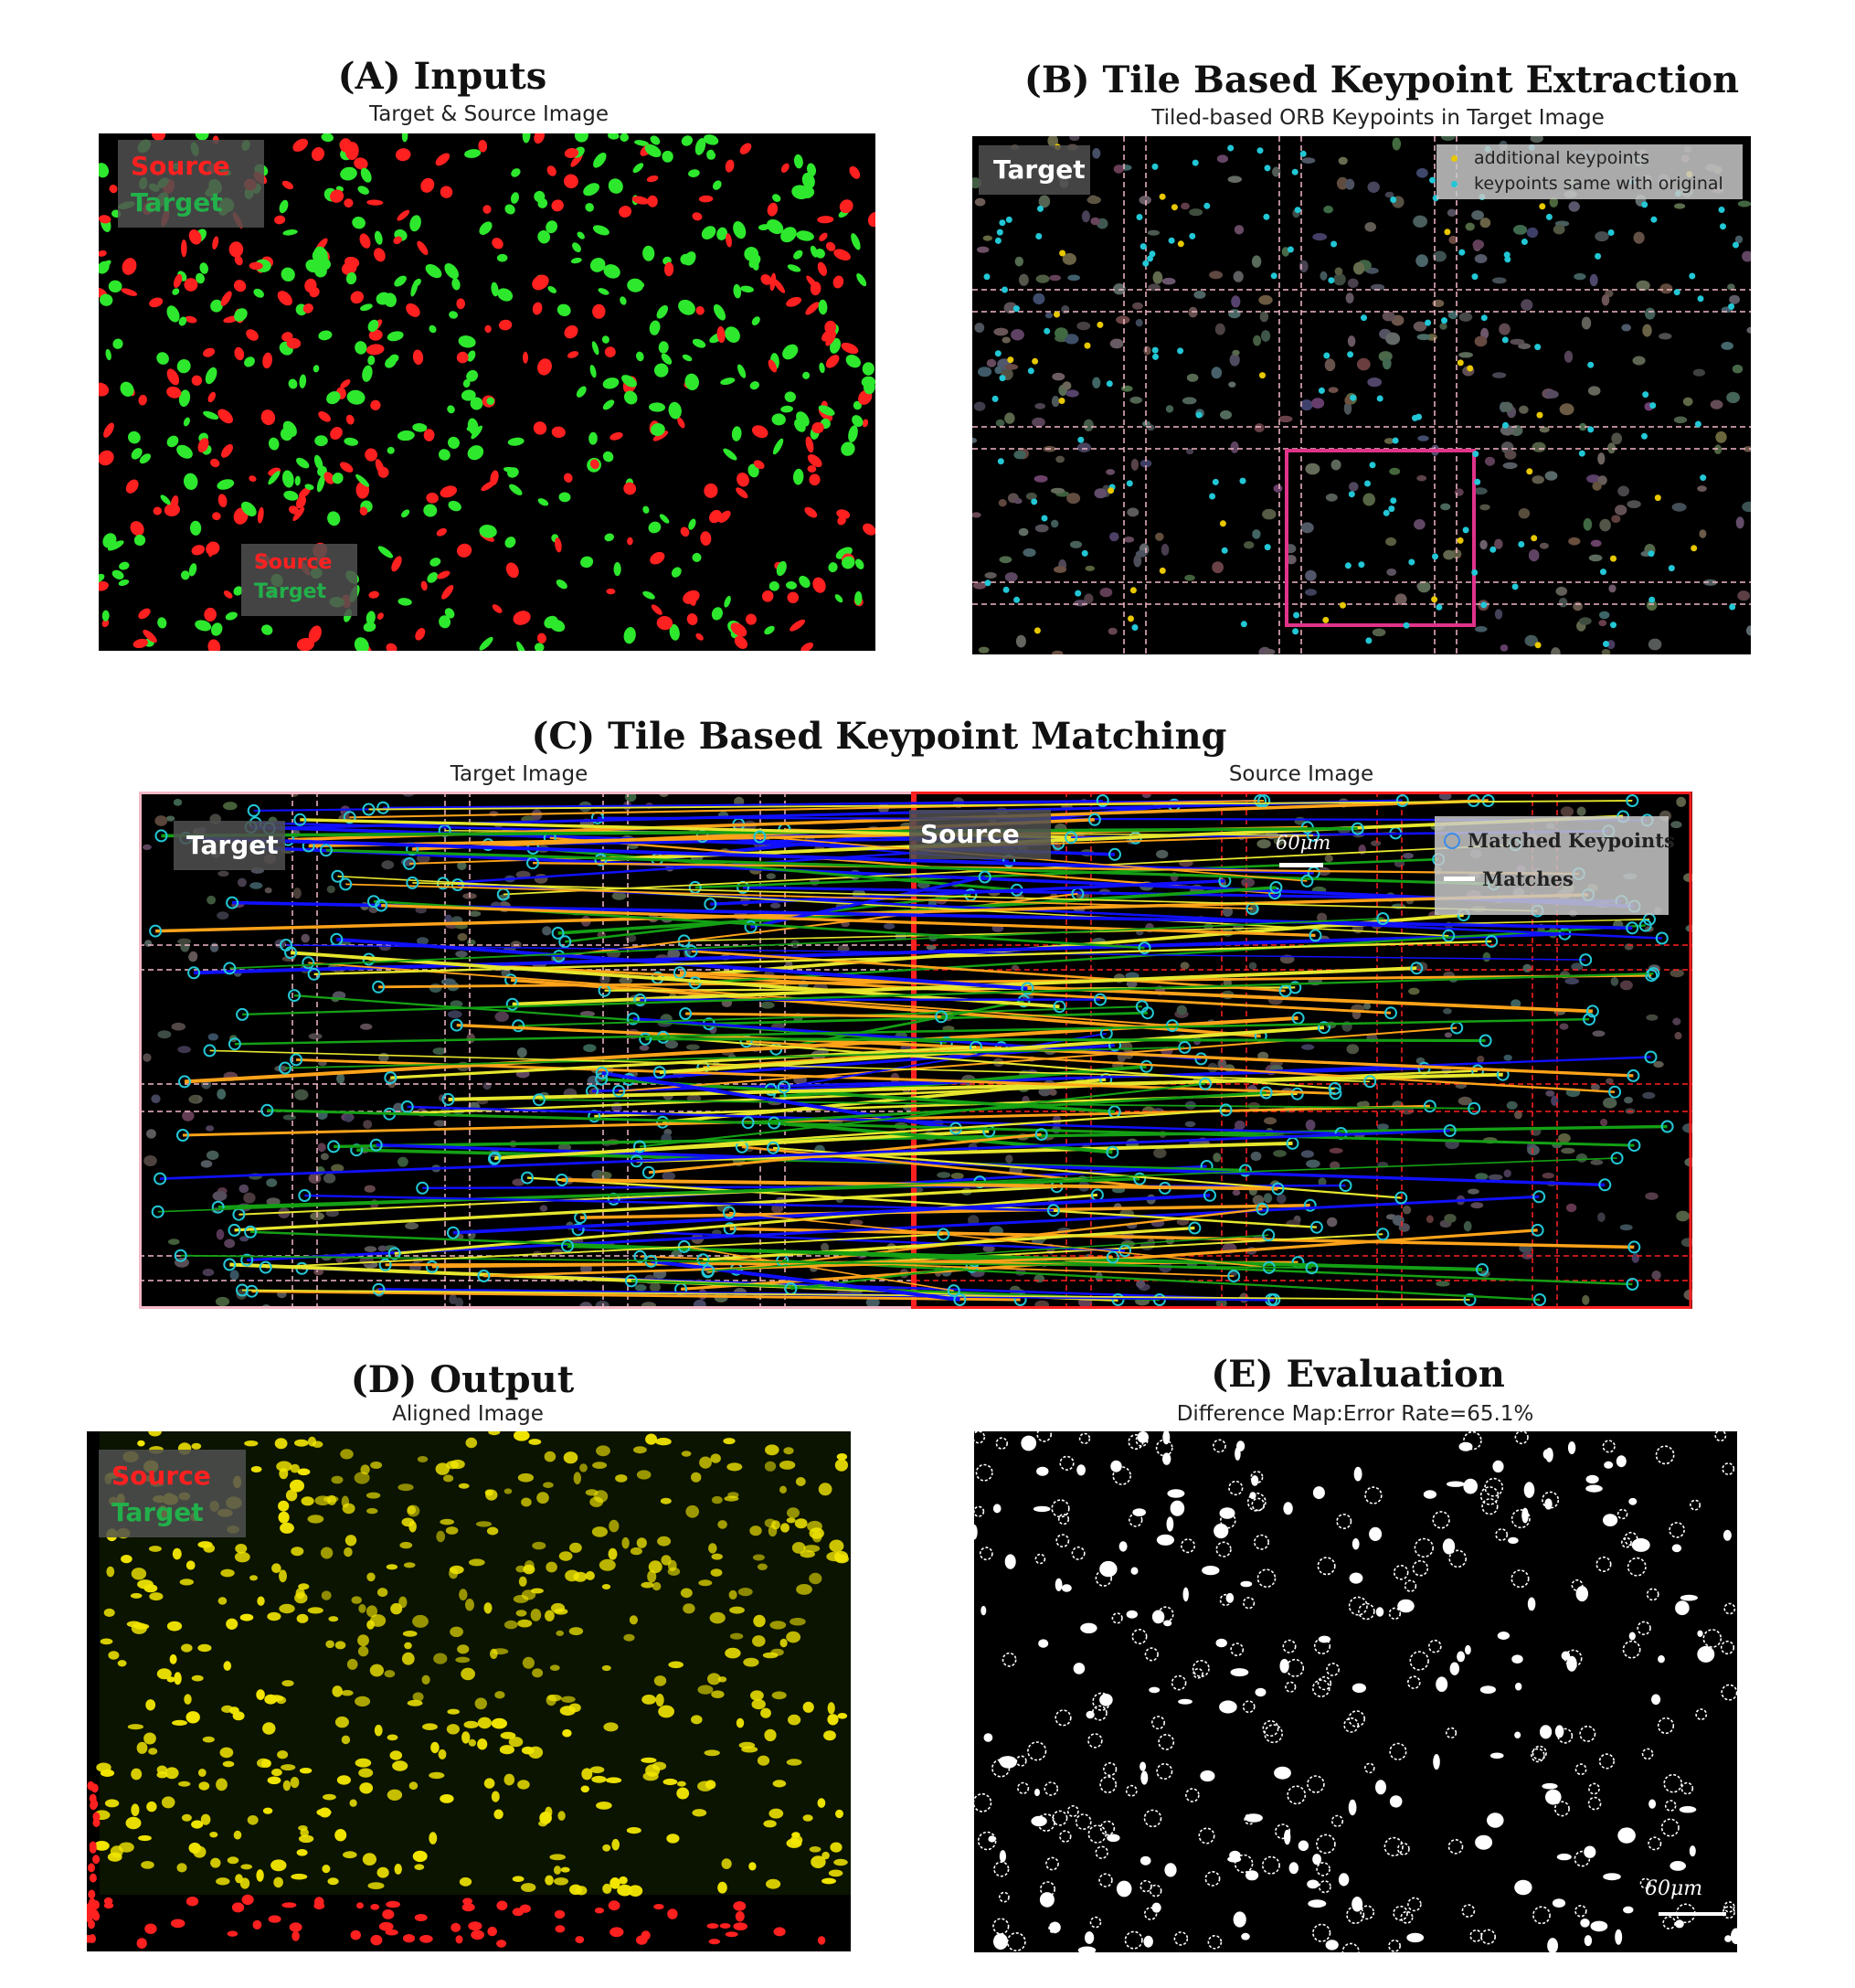  What do you see at coordinates (489, 114) in the screenshot?
I see `panel-a-subtitle: Target & Source Image` at bounding box center [489, 114].